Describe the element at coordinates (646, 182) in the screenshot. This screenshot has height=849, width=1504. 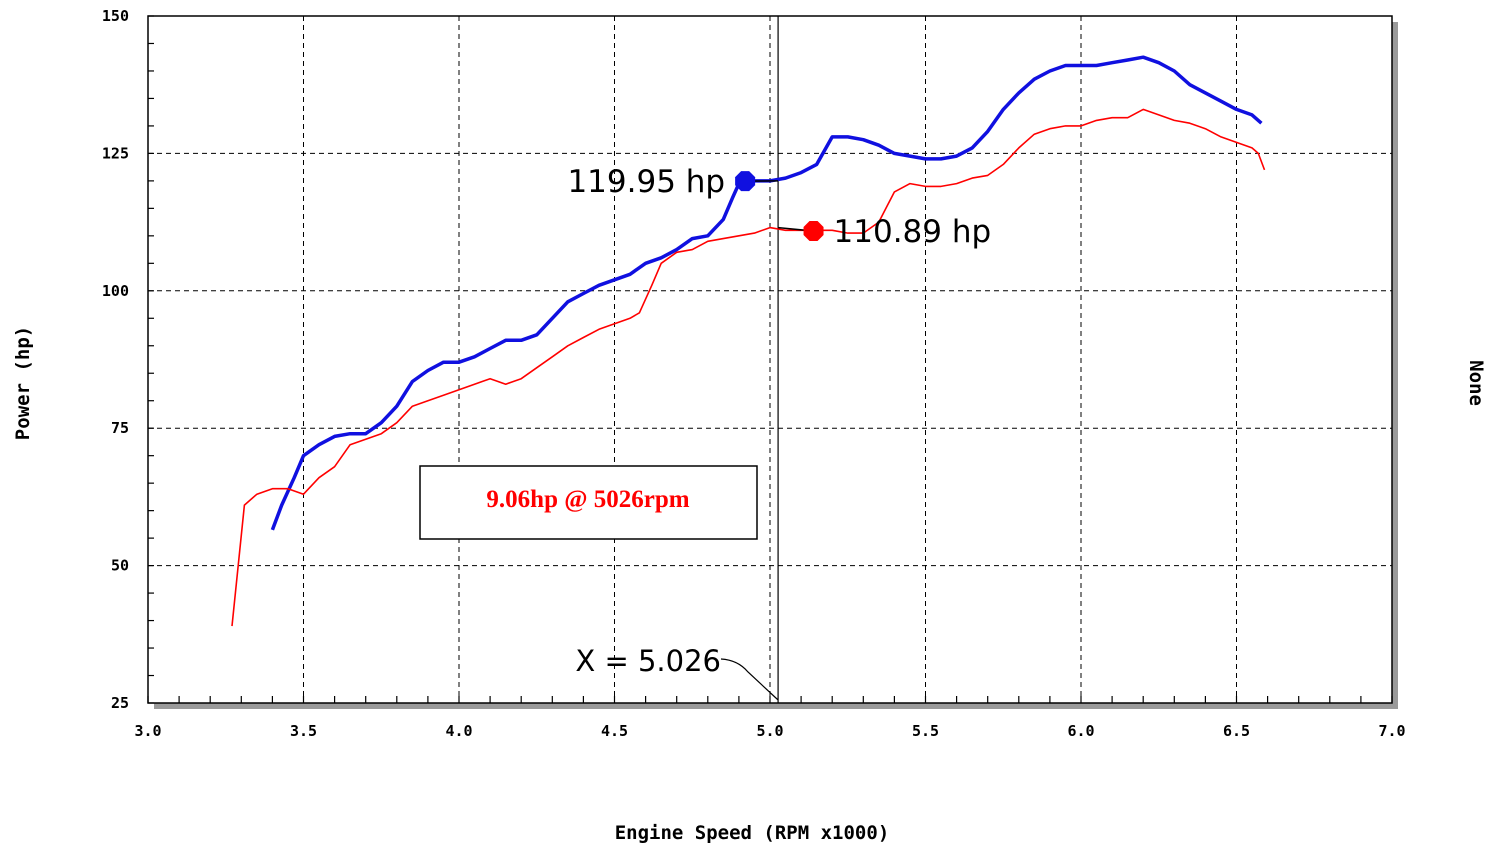
I see `marker-label-blue: 119.95 hp` at that location.